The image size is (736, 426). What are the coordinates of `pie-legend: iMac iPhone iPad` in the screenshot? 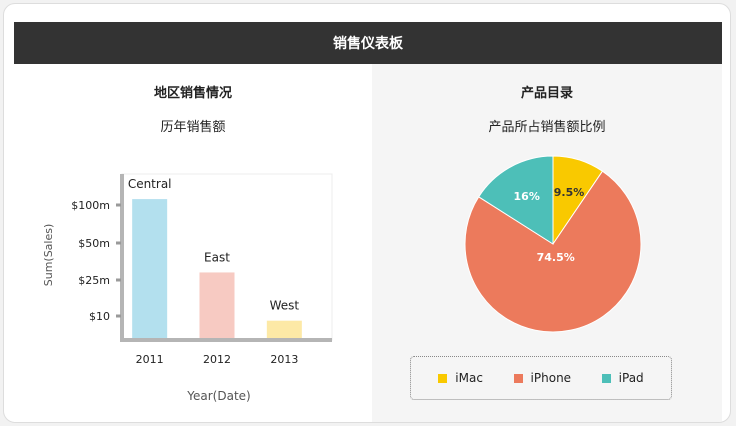 It's located at (541, 378).